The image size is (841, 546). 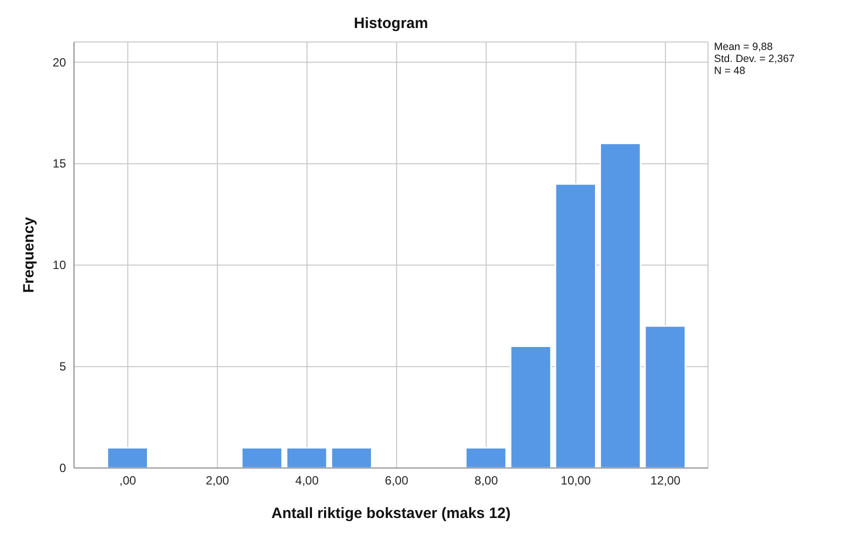 What do you see at coordinates (665, 481) in the screenshot?
I see `x-tick-label: 12,00` at bounding box center [665, 481].